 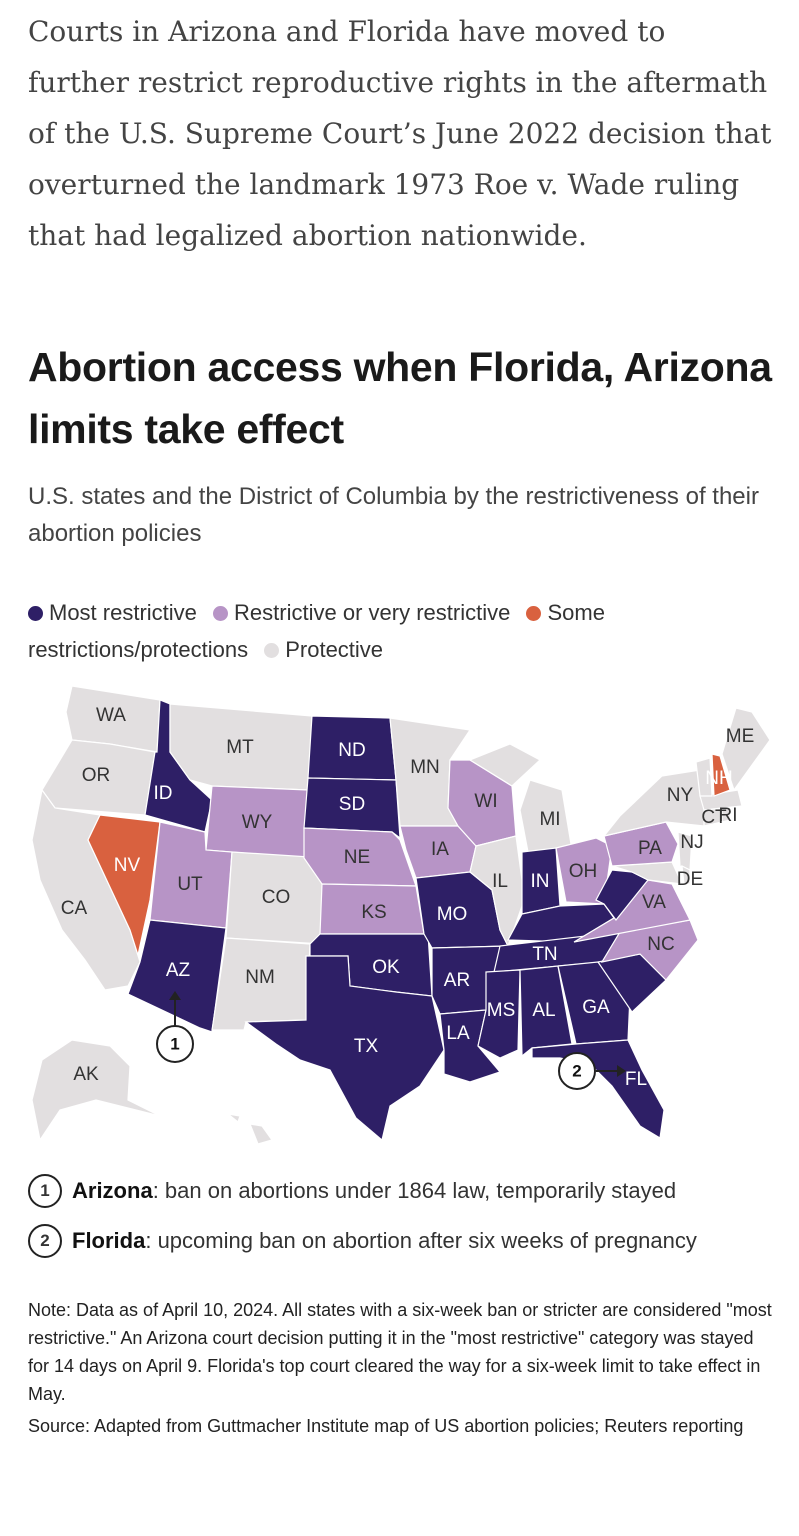 I want to click on state-label-mn: MN, so click(x=425, y=767).